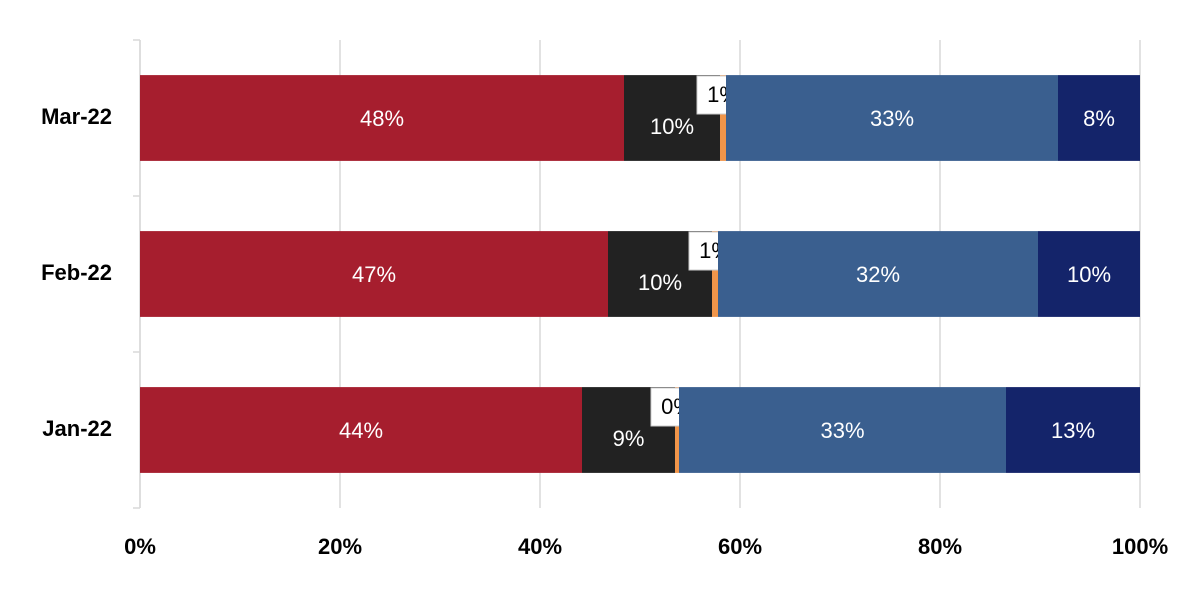  I want to click on data-label: 47%, so click(374, 274).